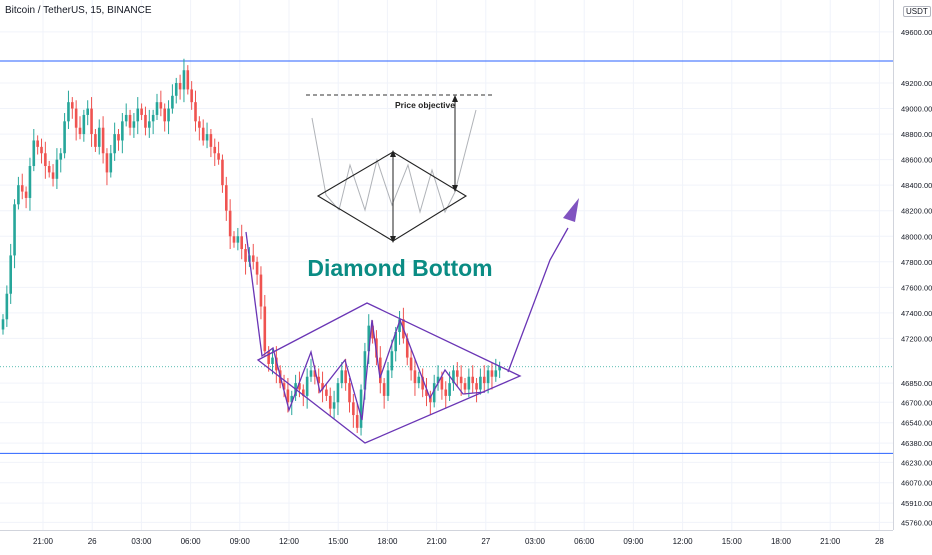 The image size is (932, 555). I want to click on y-tick-label: 48800.00, so click(916, 134).